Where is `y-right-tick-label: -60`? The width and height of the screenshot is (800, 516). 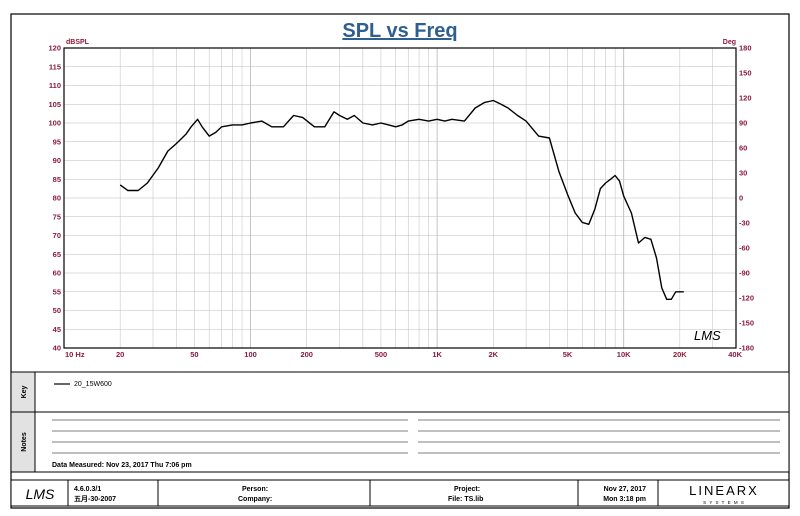 y-right-tick-label: -60 is located at coordinates (744, 248).